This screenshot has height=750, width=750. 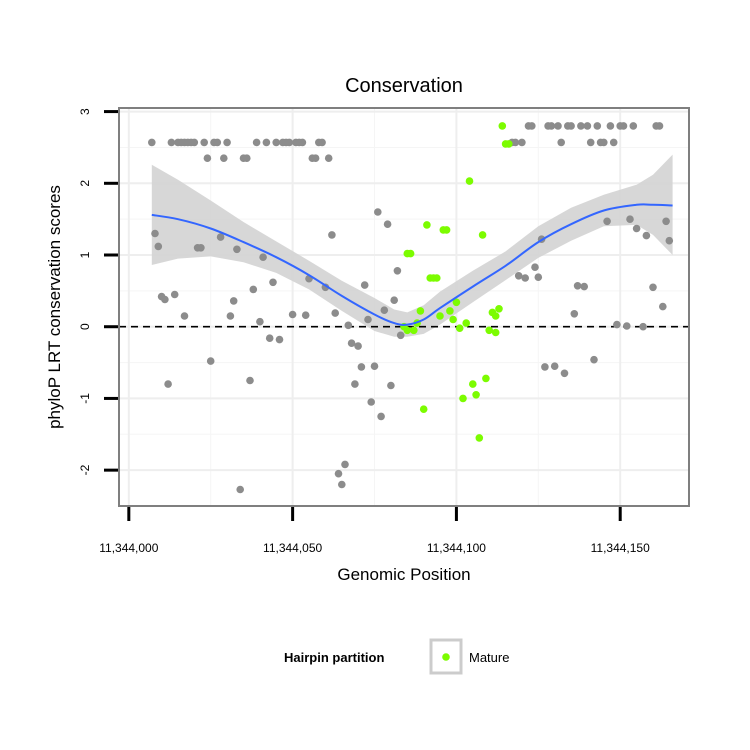 What do you see at coordinates (128, 548) in the screenshot?
I see `x-tick-label: 11,344,000` at bounding box center [128, 548].